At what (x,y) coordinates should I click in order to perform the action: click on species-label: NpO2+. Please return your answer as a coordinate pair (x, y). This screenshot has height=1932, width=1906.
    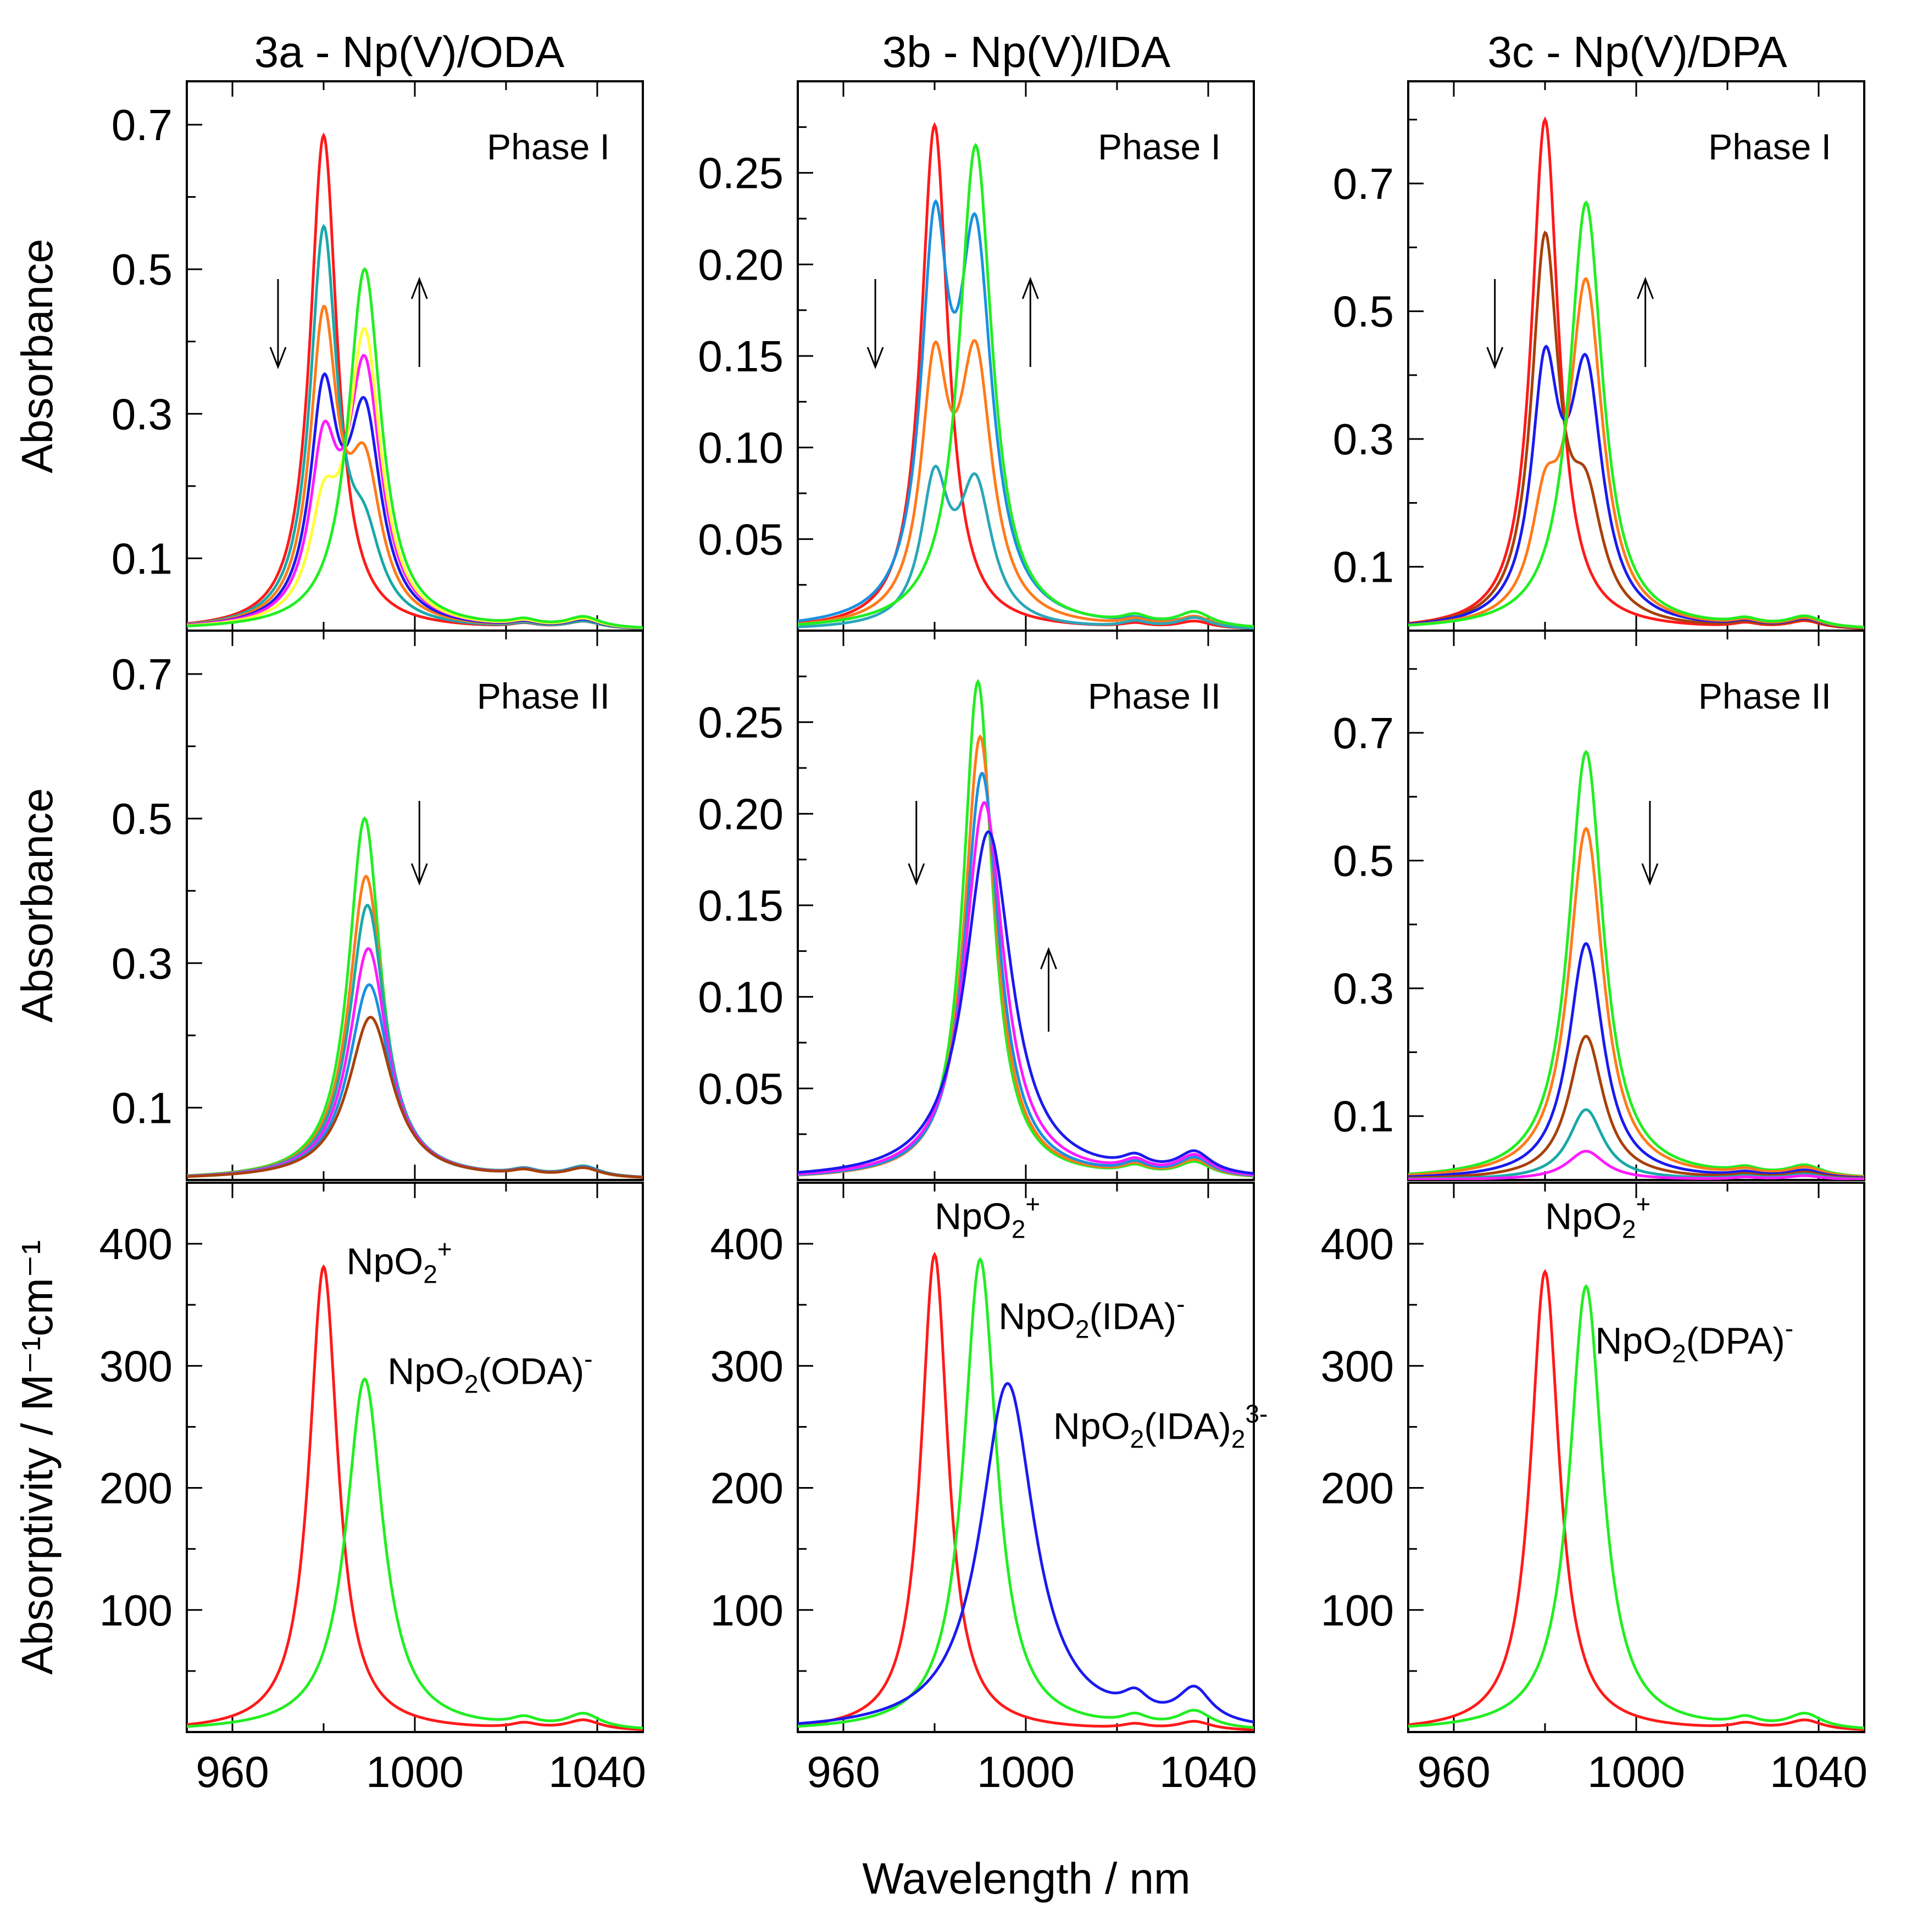
    Looking at the image, I should click on (1598, 1216).